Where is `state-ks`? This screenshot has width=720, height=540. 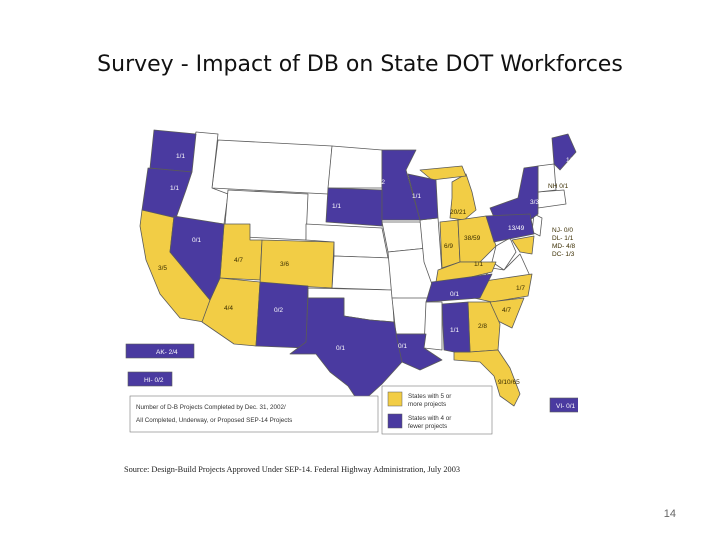 state-ks is located at coordinates (362, 273).